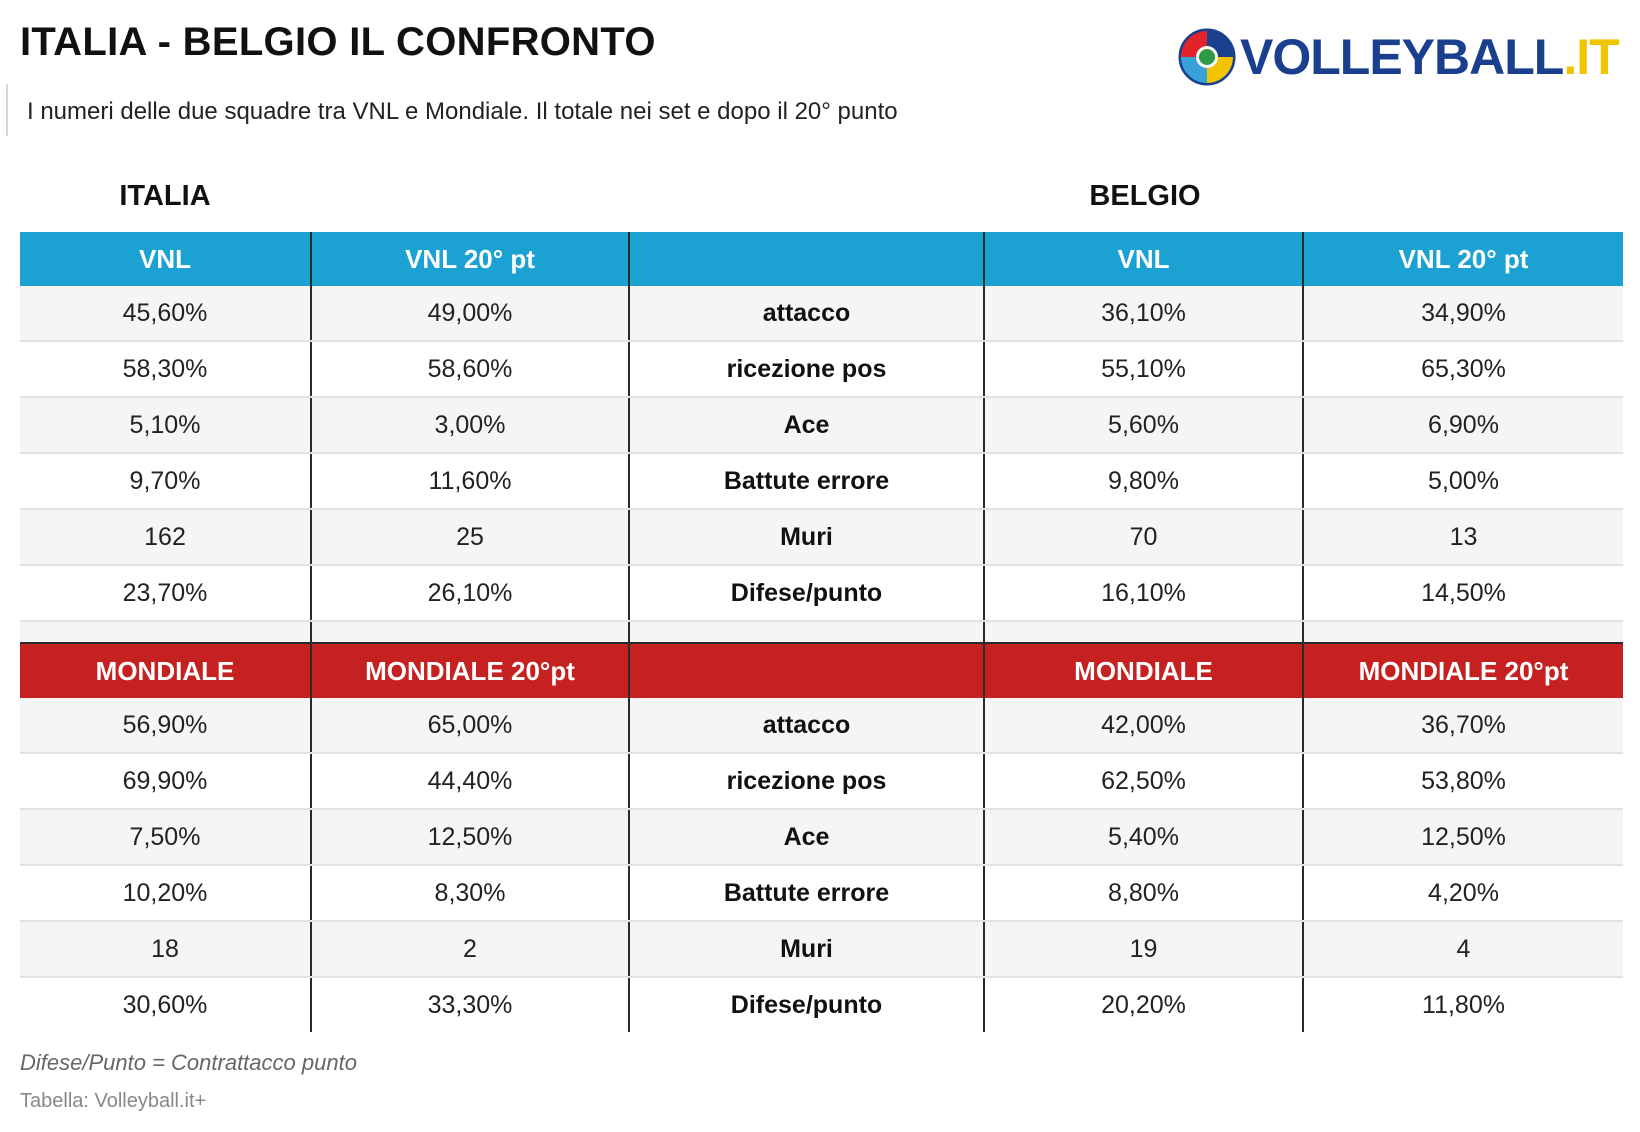 Image resolution: width=1640 pixels, height=1132 pixels. What do you see at coordinates (1462, 425) in the screenshot?
I see `value-cell: 6,90%` at bounding box center [1462, 425].